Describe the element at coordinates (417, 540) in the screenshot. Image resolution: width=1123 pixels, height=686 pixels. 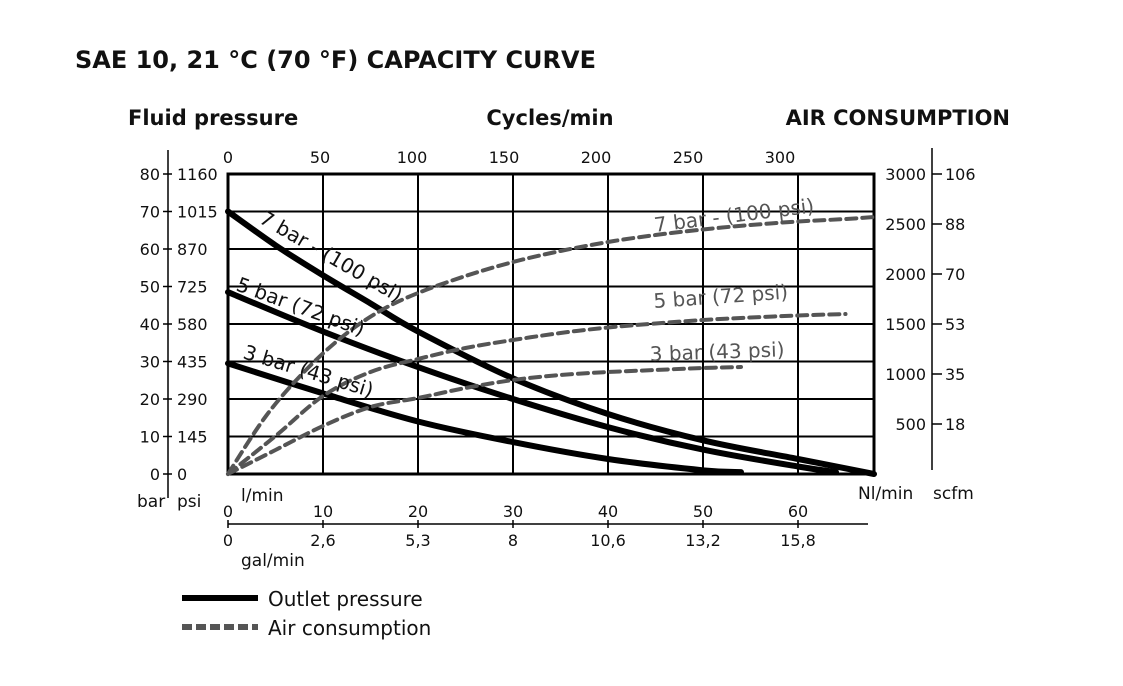
I see `x-tick-label-galmin: 5,3` at that location.